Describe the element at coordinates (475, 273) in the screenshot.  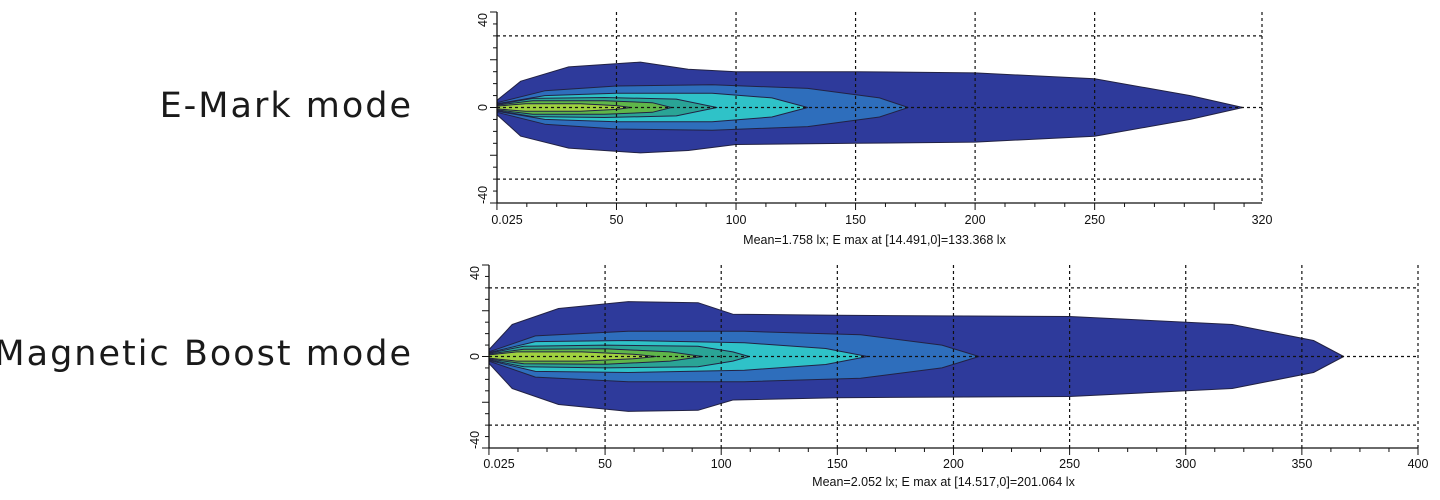
I see `y-tick-label-boost-0: 40` at that location.